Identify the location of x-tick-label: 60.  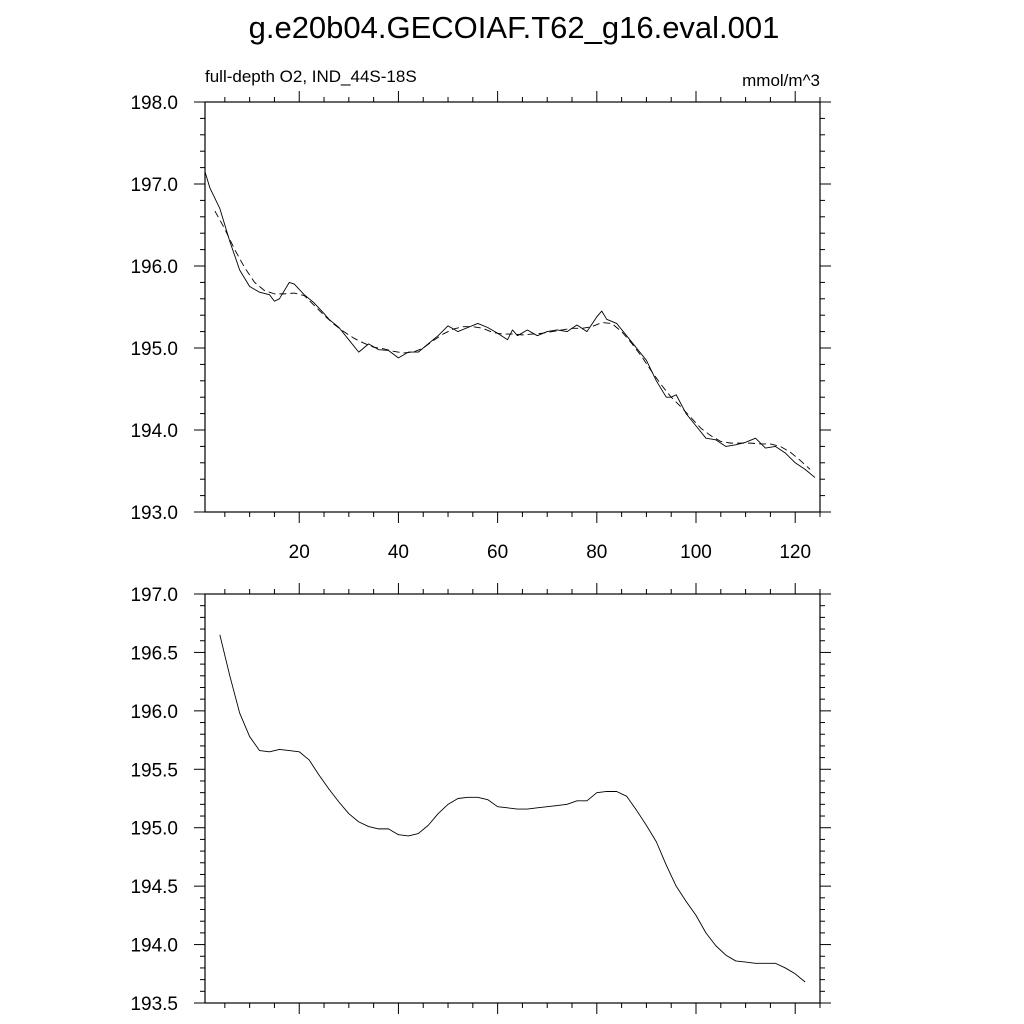
(497, 552).